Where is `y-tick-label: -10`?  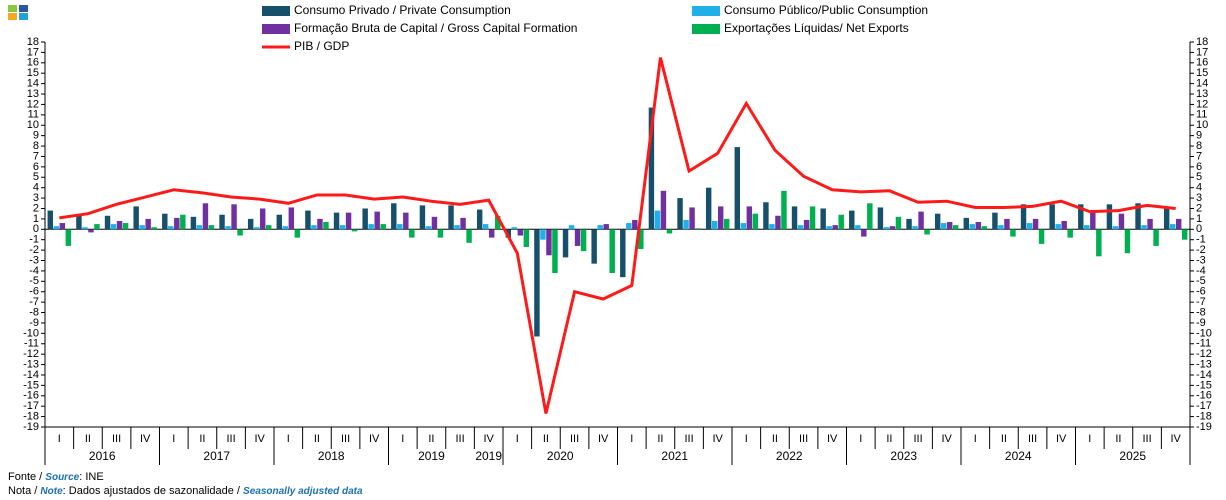 y-tick-label: -10 is located at coordinates (31, 333).